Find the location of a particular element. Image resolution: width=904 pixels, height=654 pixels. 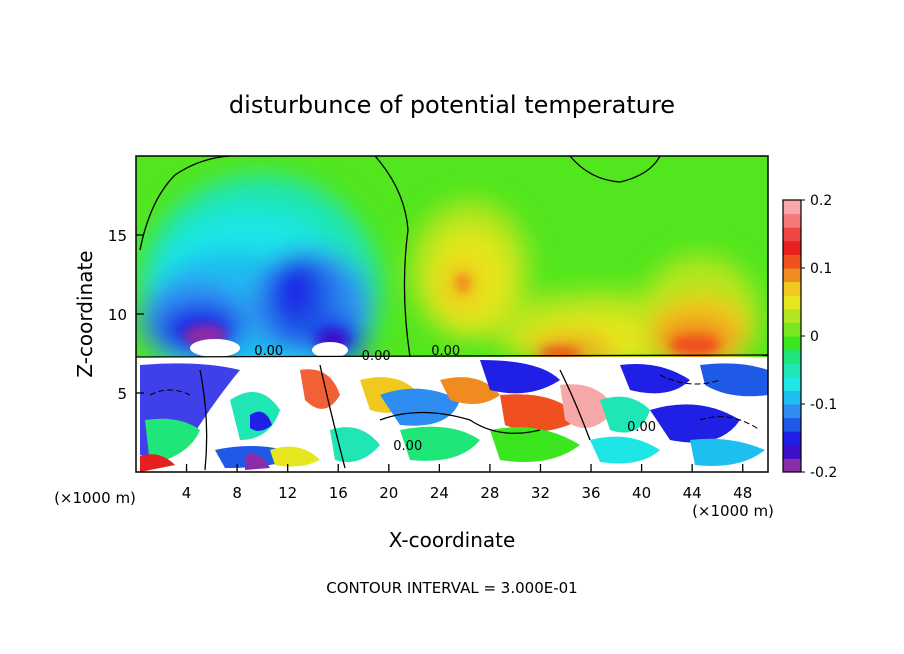

x-tick-label: 4 is located at coordinates (187, 493).